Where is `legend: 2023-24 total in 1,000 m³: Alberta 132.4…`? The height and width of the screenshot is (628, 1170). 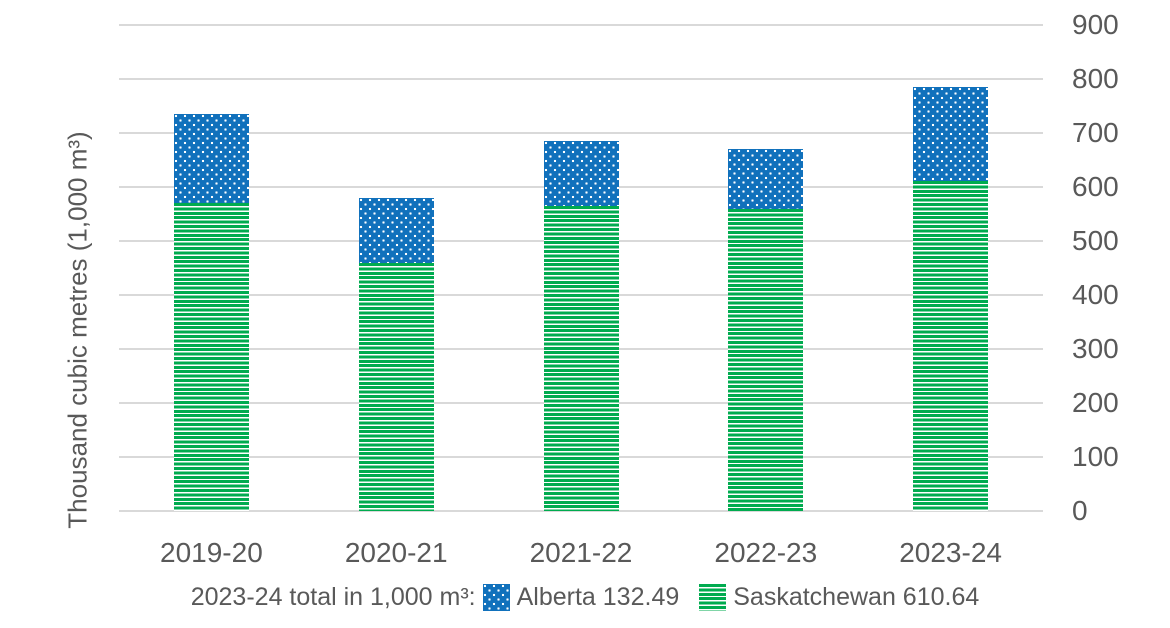
legend: 2023-24 total in 1,000 m³: Alberta 132.4… is located at coordinates (585, 597).